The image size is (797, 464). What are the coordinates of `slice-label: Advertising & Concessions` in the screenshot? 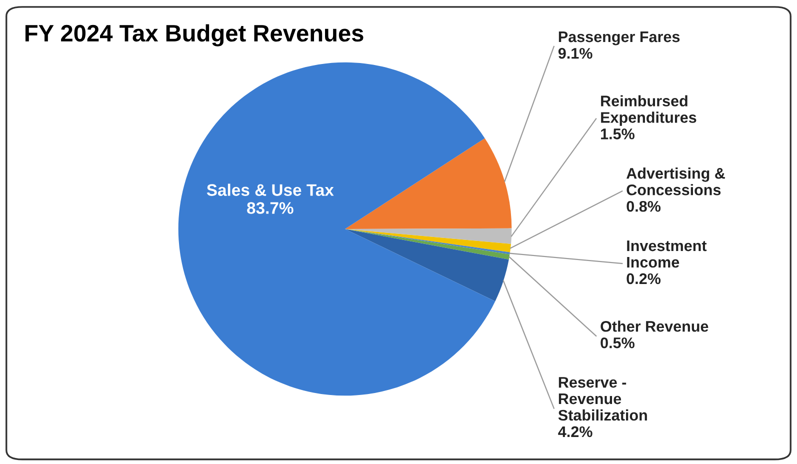 It's located at (675, 182).